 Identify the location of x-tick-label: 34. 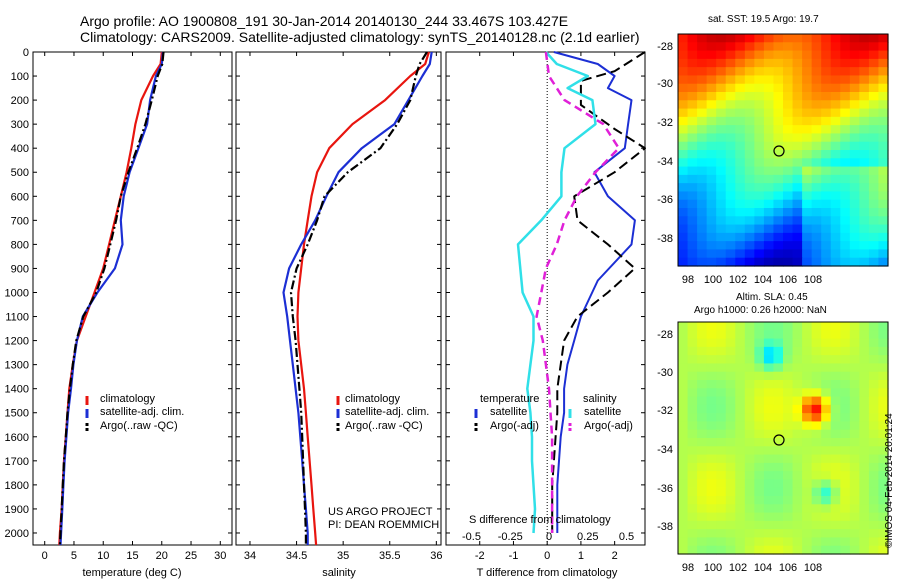
(250, 556).